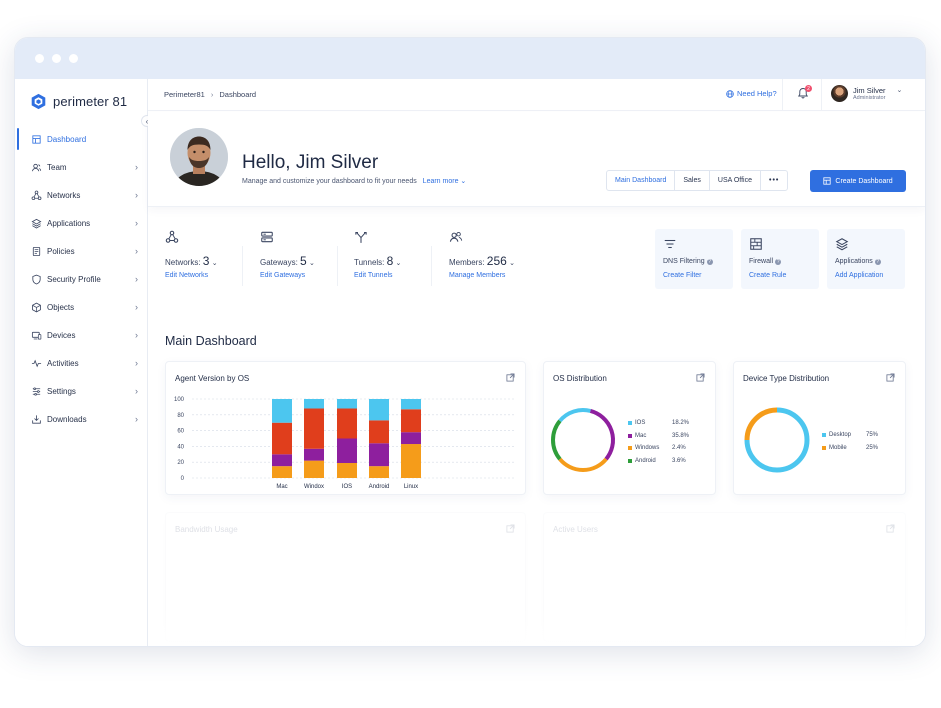 Image resolution: width=941 pixels, height=708 pixels. I want to click on tab-sales: Sales, so click(692, 180).